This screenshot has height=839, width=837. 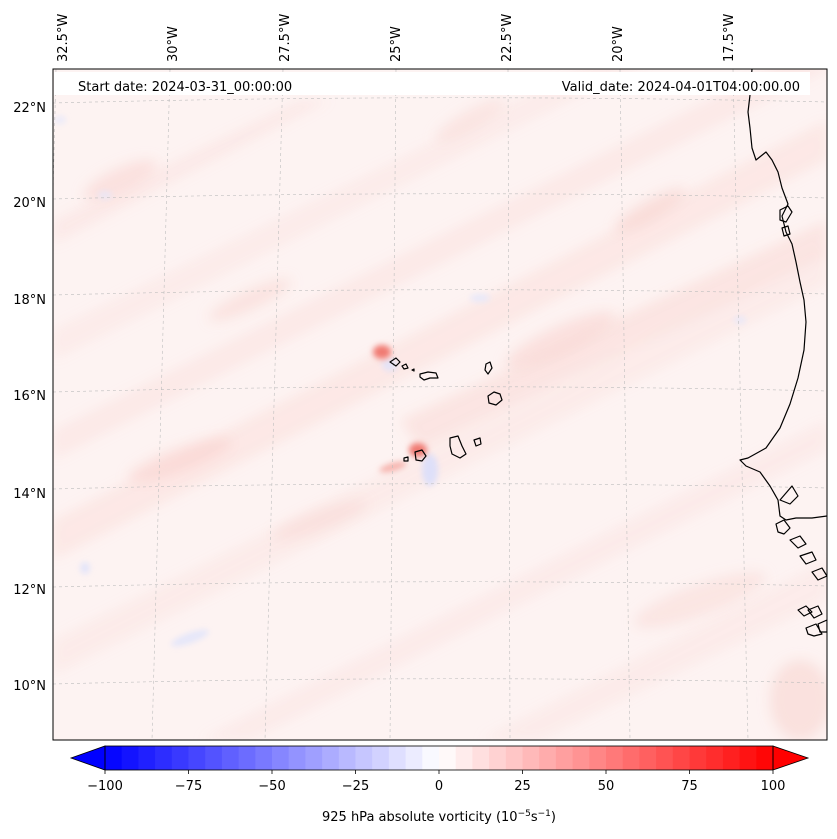 What do you see at coordinates (606, 786) in the screenshot?
I see `colorbar-tick-label: 50` at bounding box center [606, 786].